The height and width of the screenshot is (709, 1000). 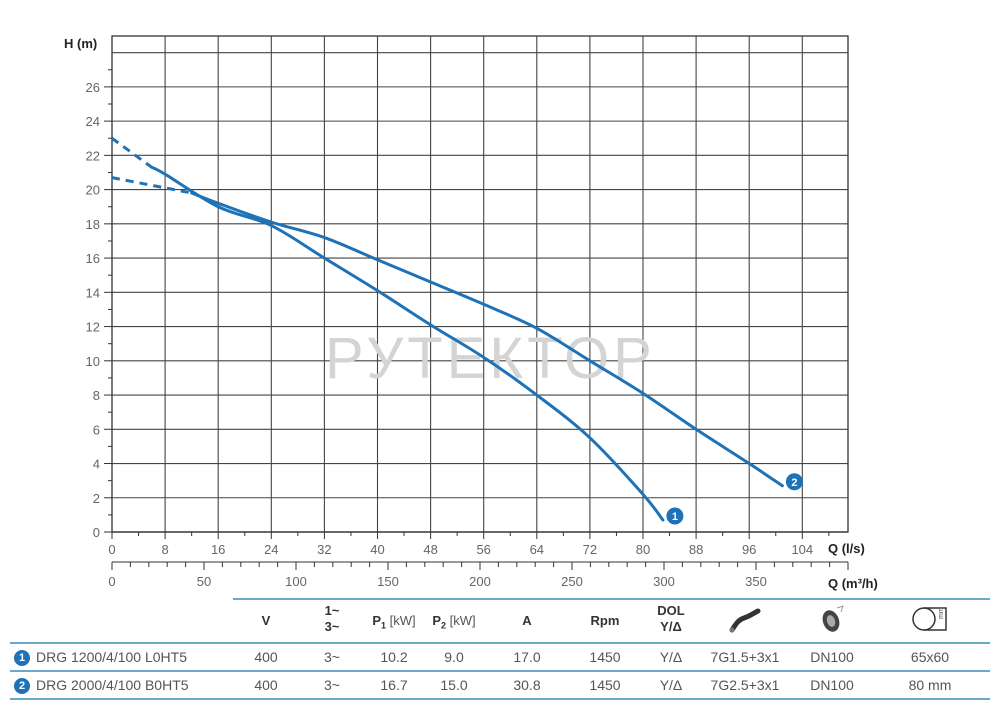 What do you see at coordinates (80, 43) in the screenshot?
I see `y-axis-title: H (m)` at bounding box center [80, 43].